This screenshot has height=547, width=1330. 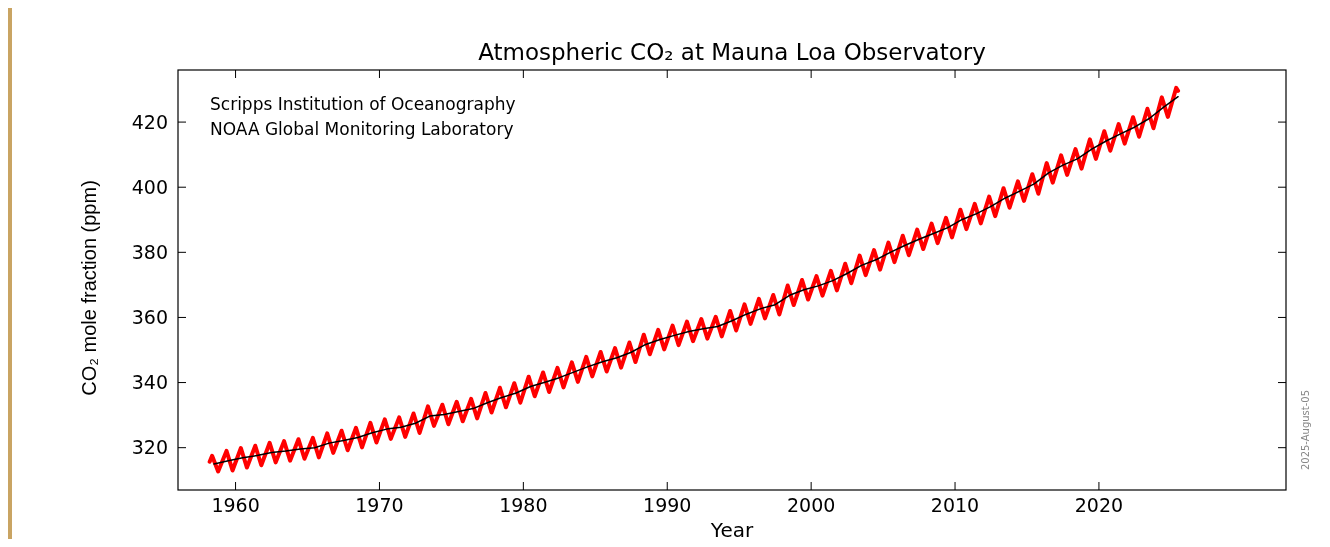 I want to click on y-tick-label: 400, so click(x=149, y=186).